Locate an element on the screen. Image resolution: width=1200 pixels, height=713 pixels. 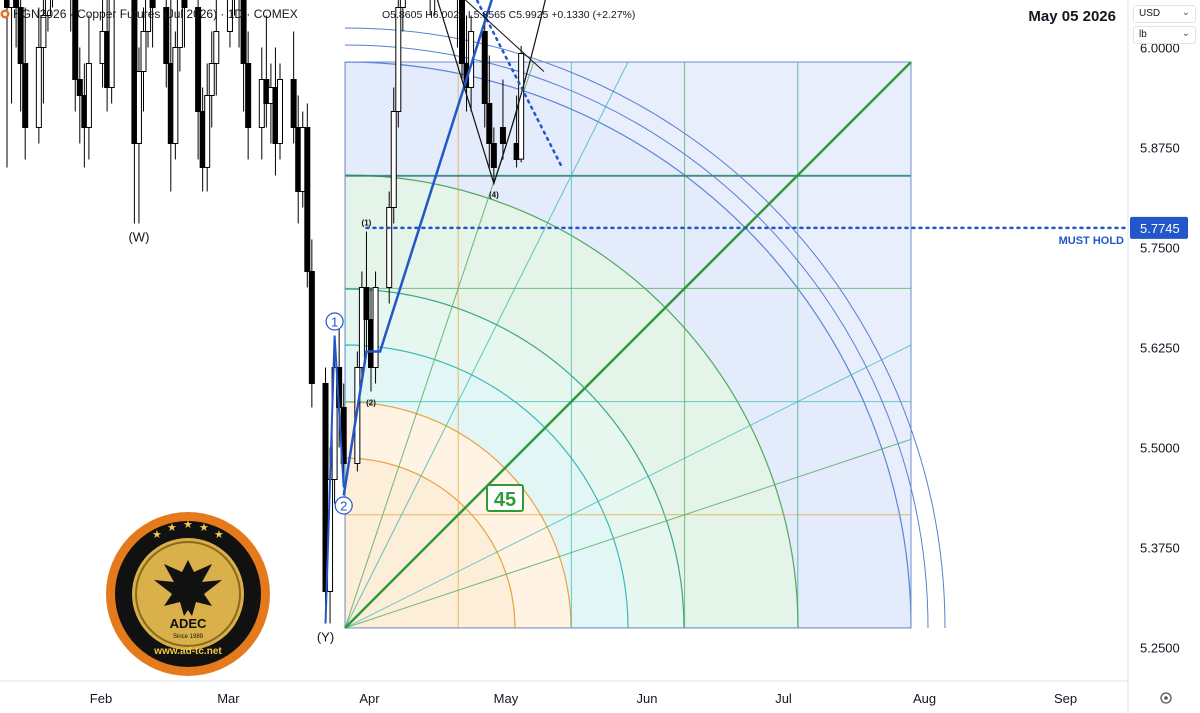
logo-stars: ★ ★ ★ ★ ★ is located at coordinates (188, 530).